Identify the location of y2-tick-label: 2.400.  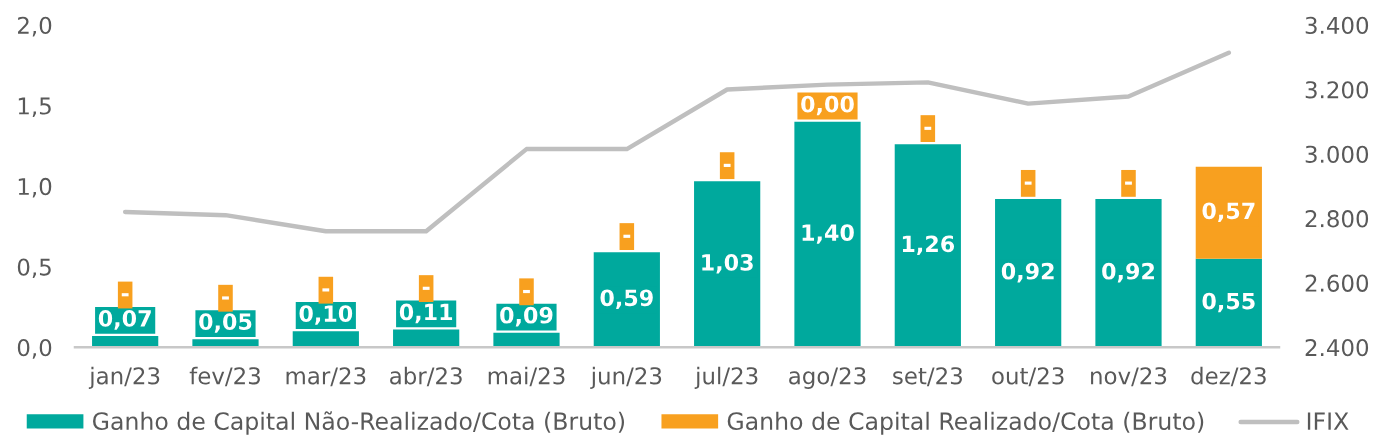
(1337, 348).